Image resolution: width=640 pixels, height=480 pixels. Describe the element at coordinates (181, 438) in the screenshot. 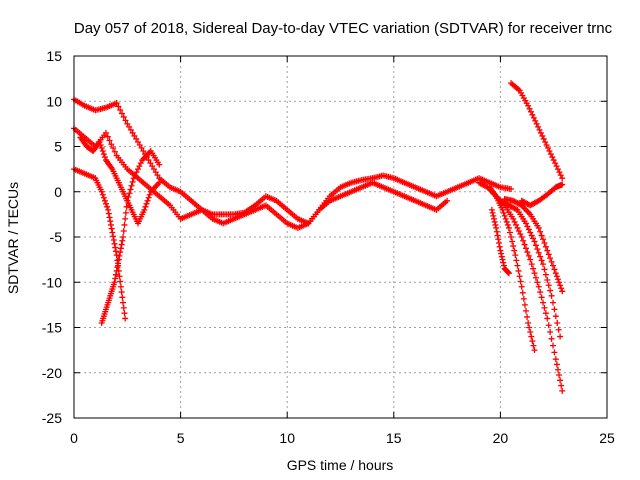

I see `x-tick-label: 5` at that location.